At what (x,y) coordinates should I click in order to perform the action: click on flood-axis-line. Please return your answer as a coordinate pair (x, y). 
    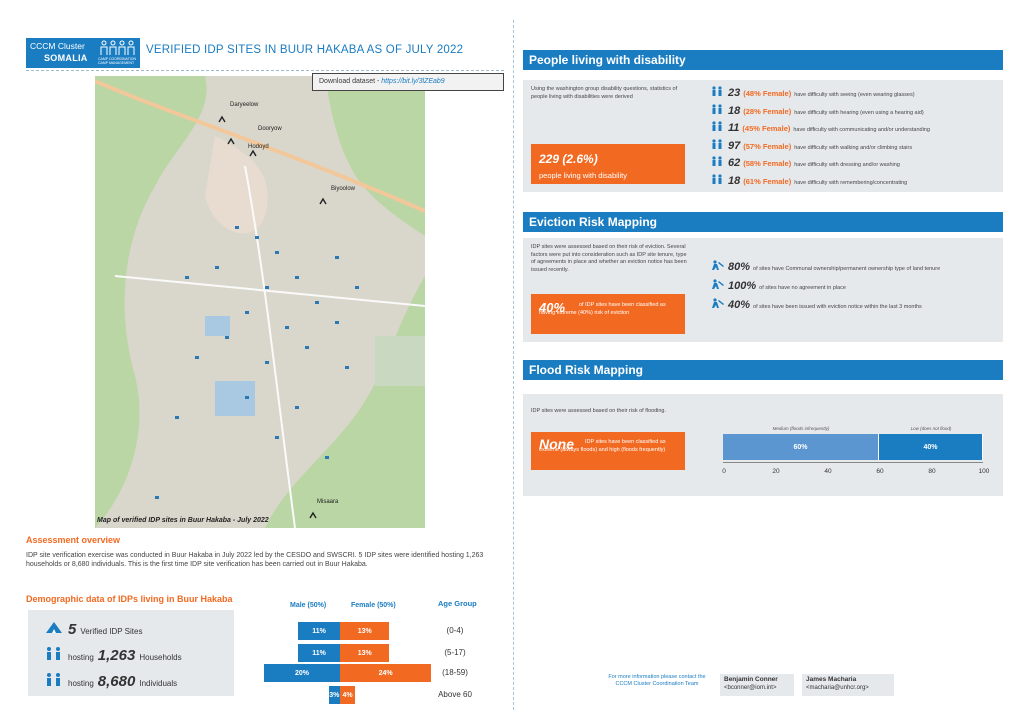
    Looking at the image, I should click on (853, 462).